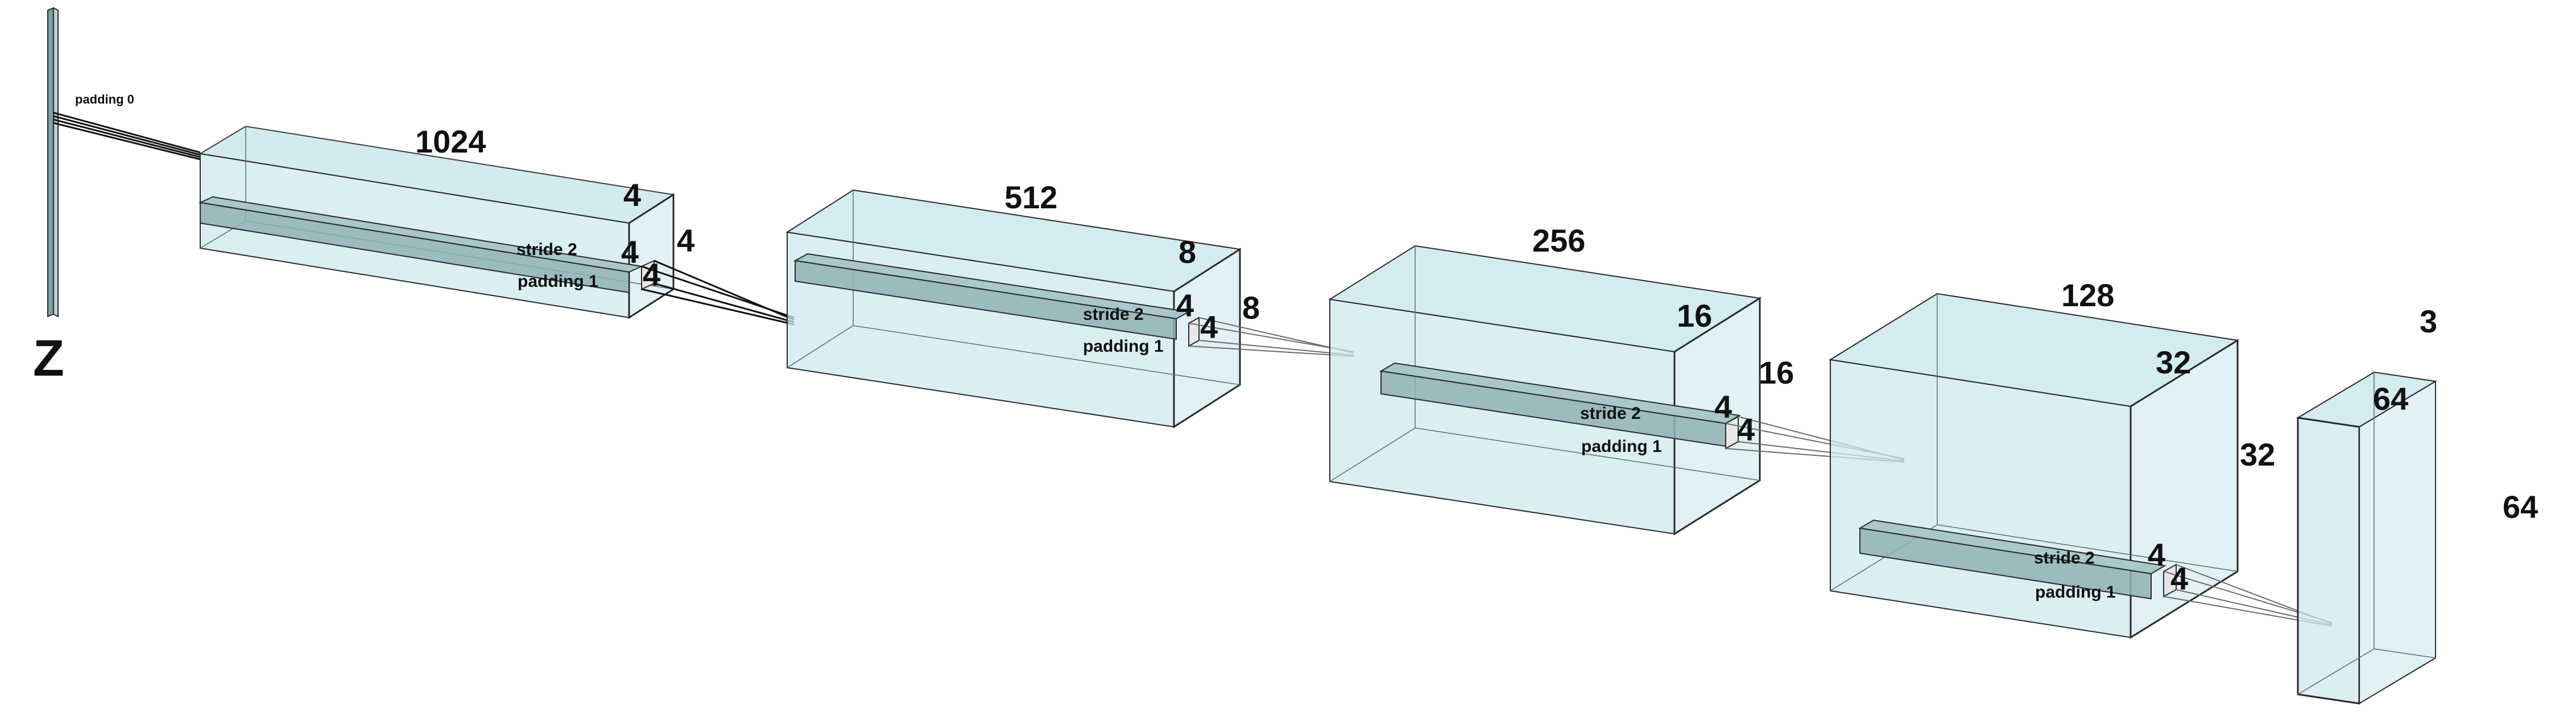  I want to click on layer-1-stride: stride 2, so click(546, 249).